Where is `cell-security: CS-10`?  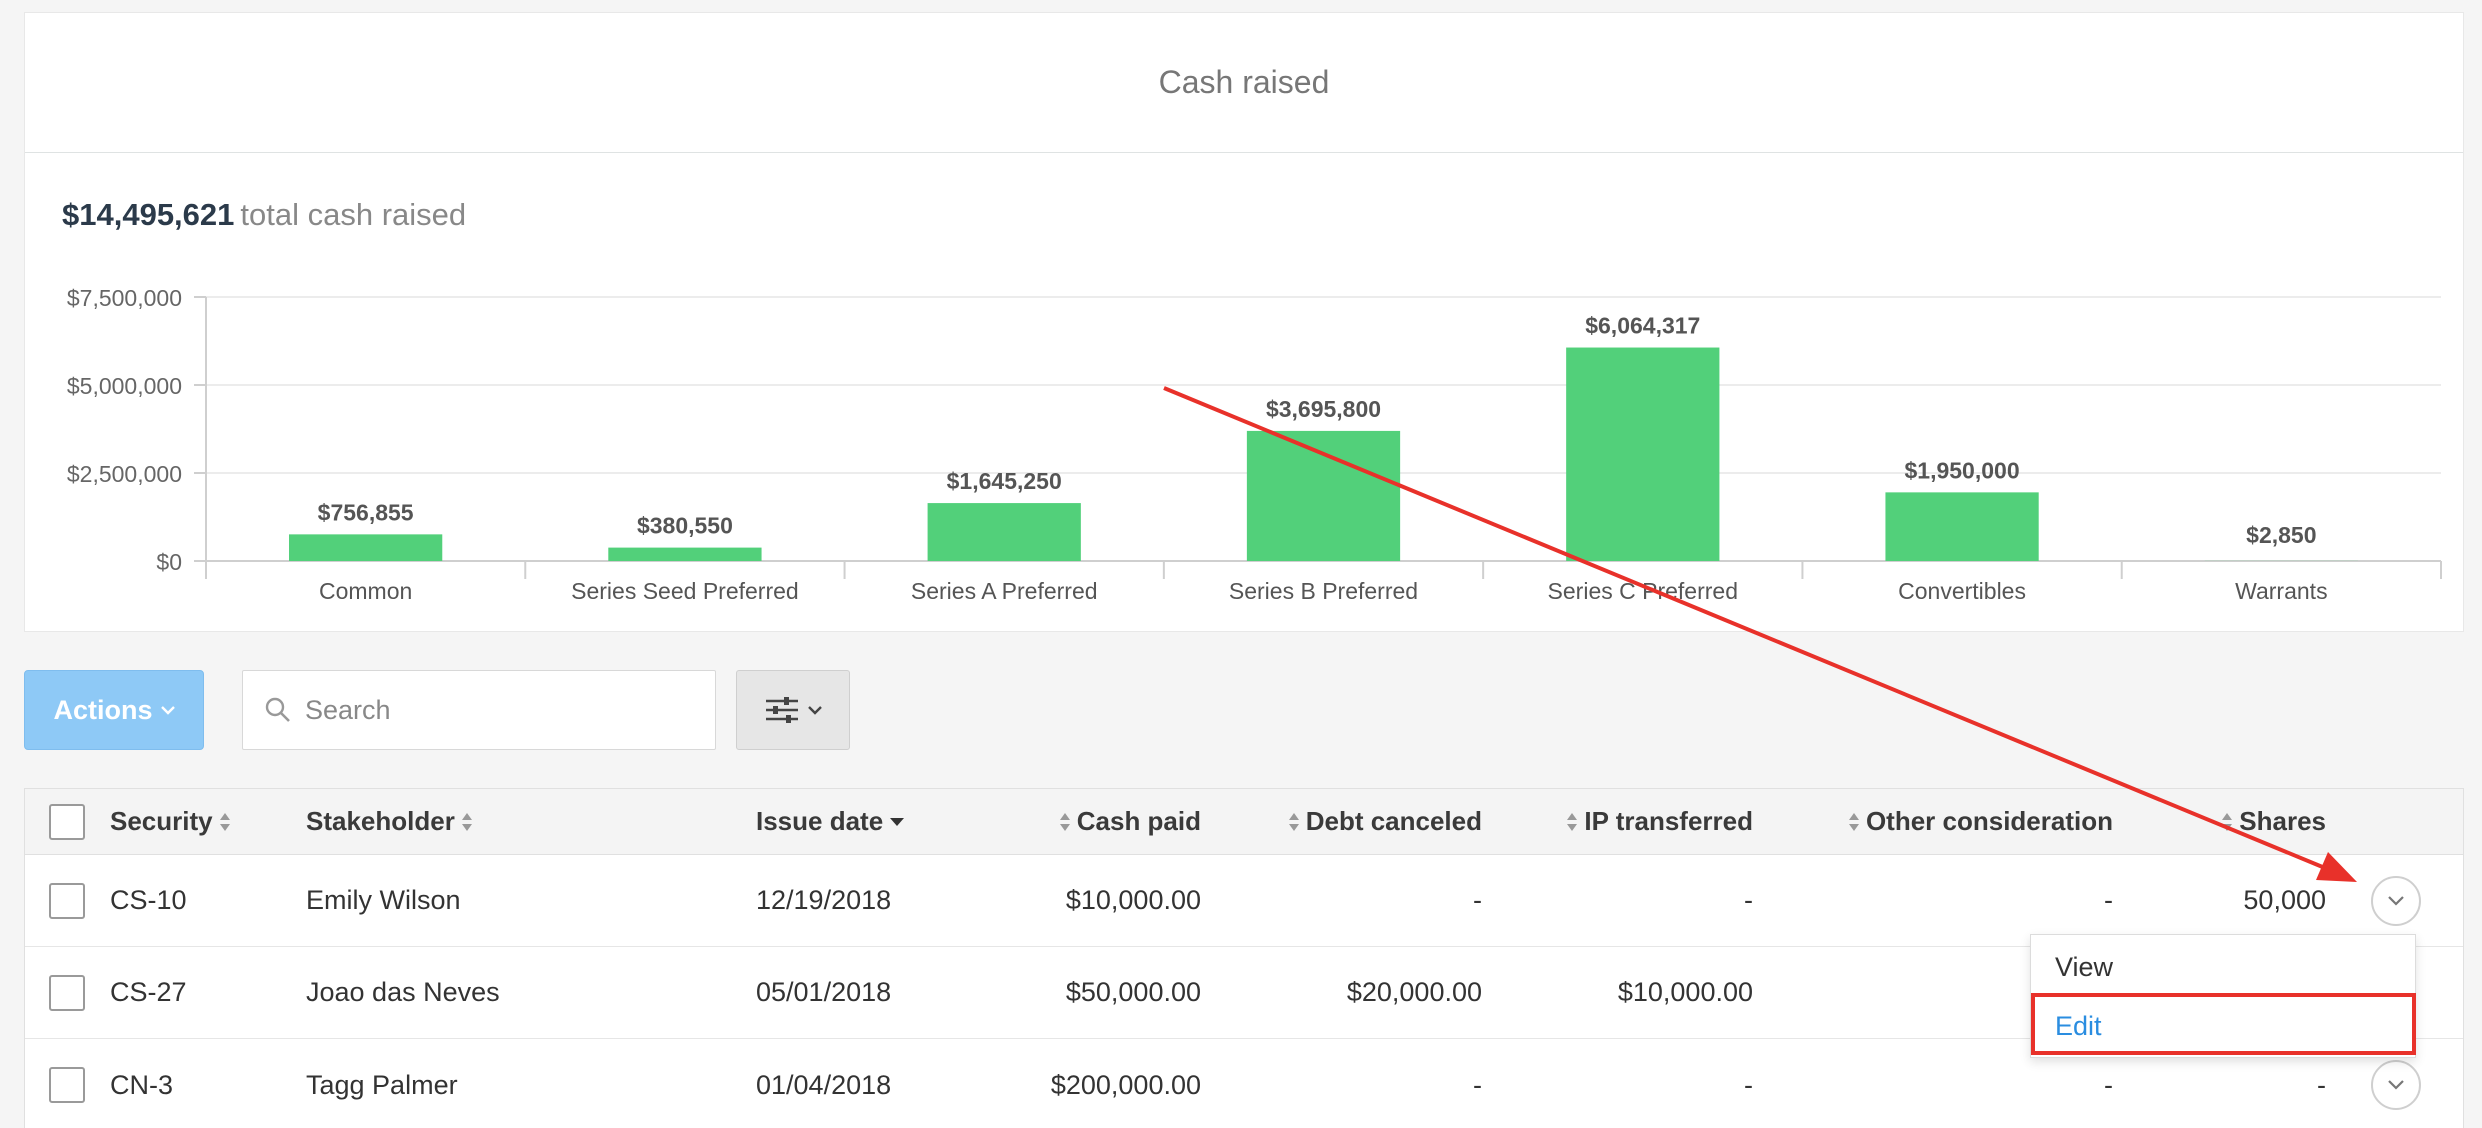 cell-security: CS-10 is located at coordinates (148, 900).